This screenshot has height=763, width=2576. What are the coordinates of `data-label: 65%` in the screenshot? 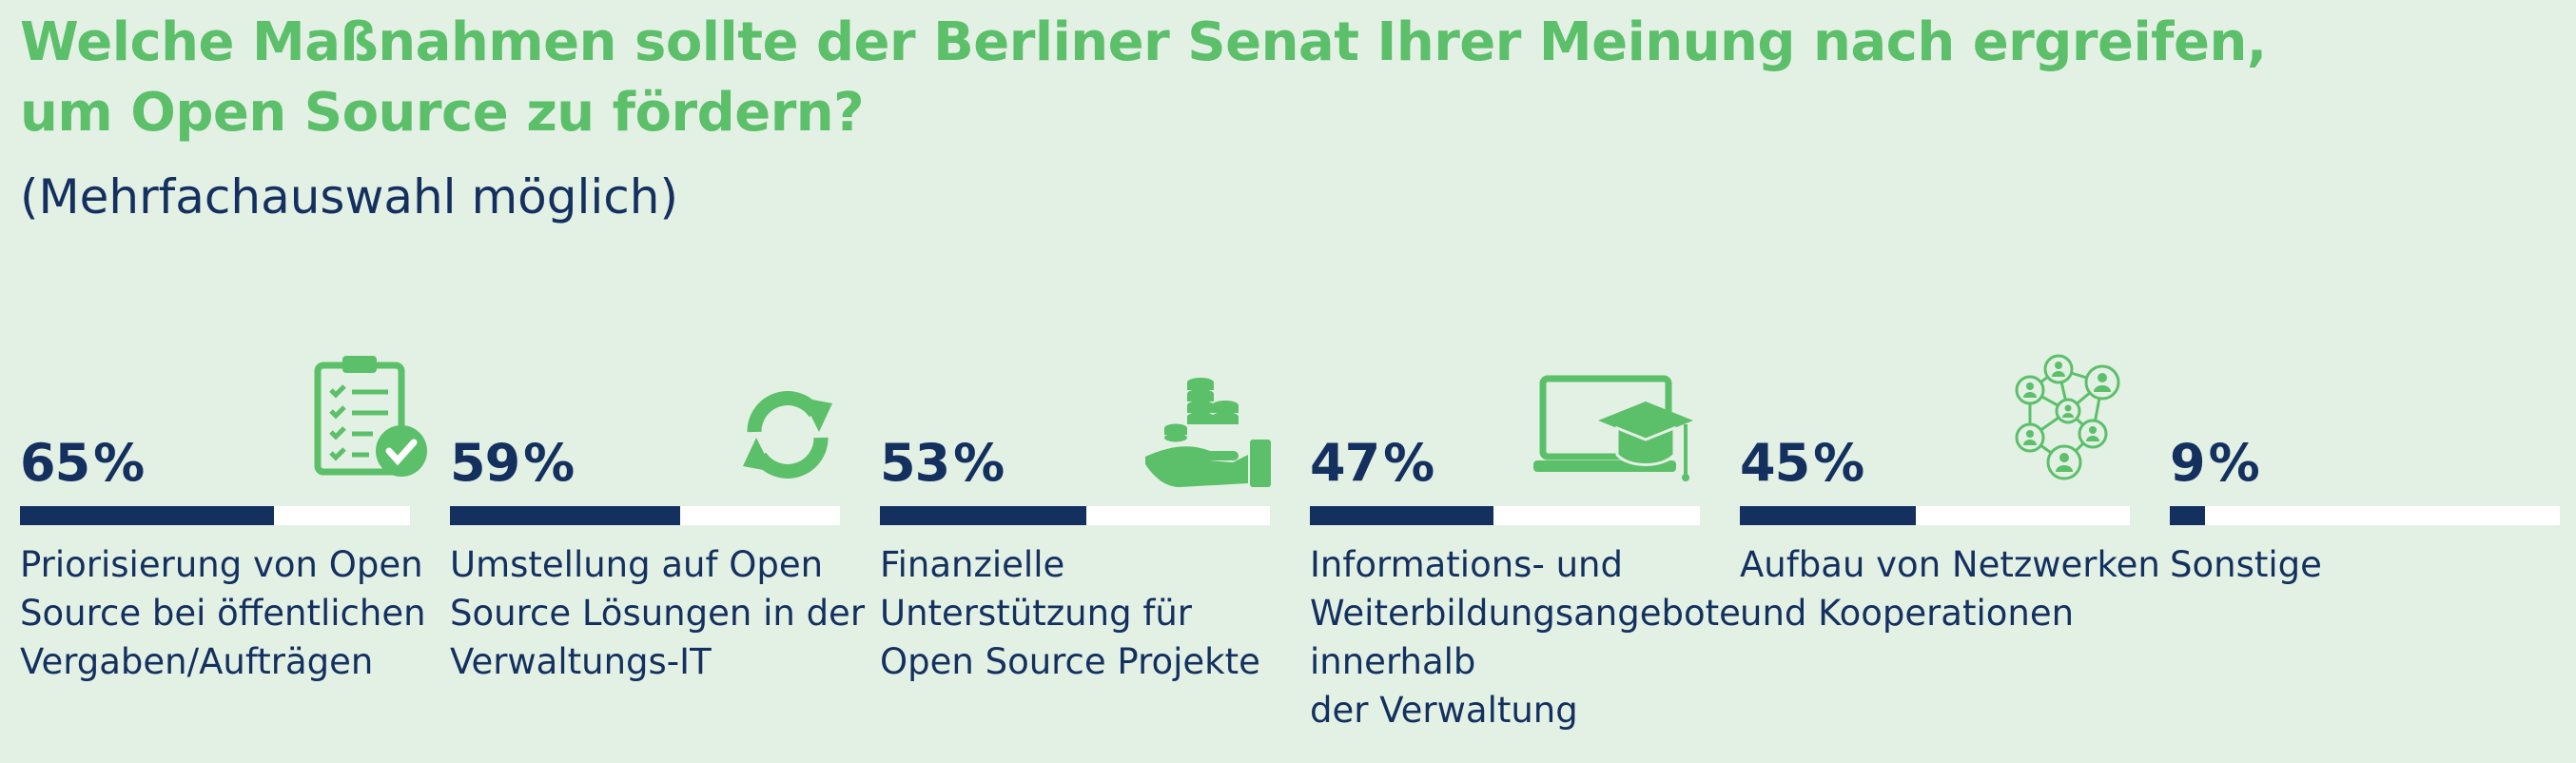 It's located at (83, 463).